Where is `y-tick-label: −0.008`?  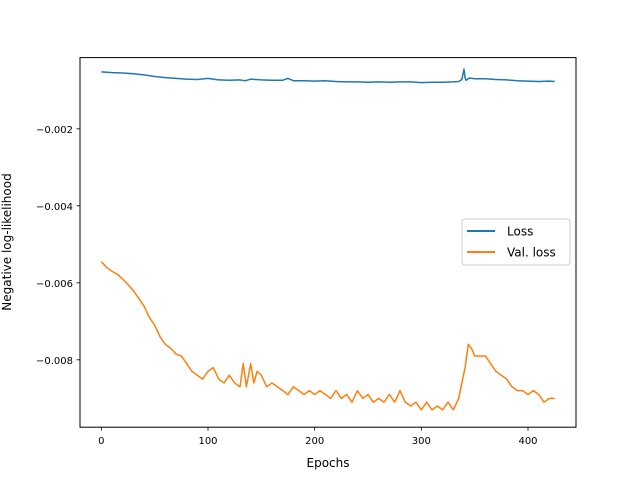
y-tick-label: −0.008 is located at coordinates (54, 361).